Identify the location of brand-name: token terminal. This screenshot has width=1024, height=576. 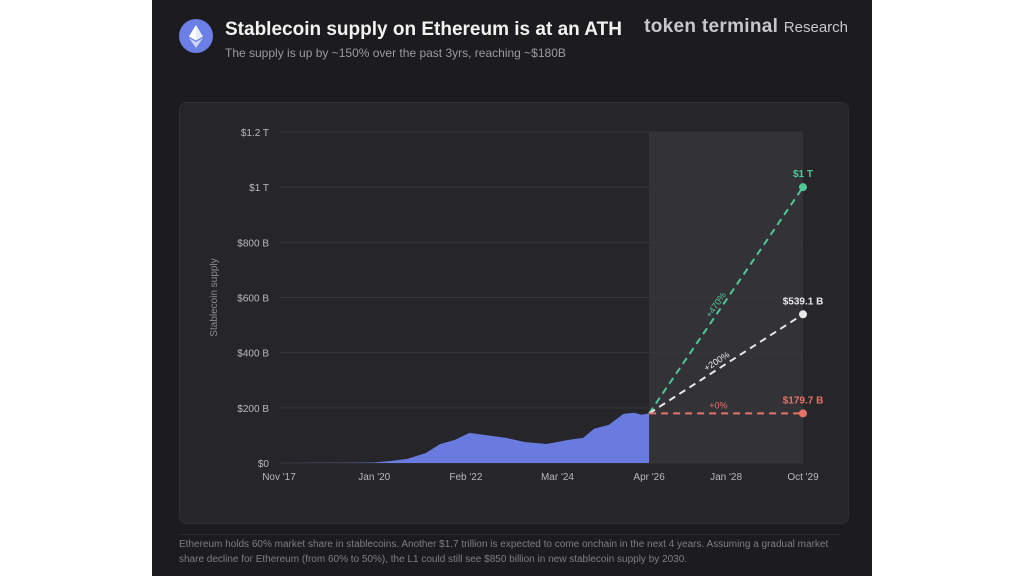
(711, 26).